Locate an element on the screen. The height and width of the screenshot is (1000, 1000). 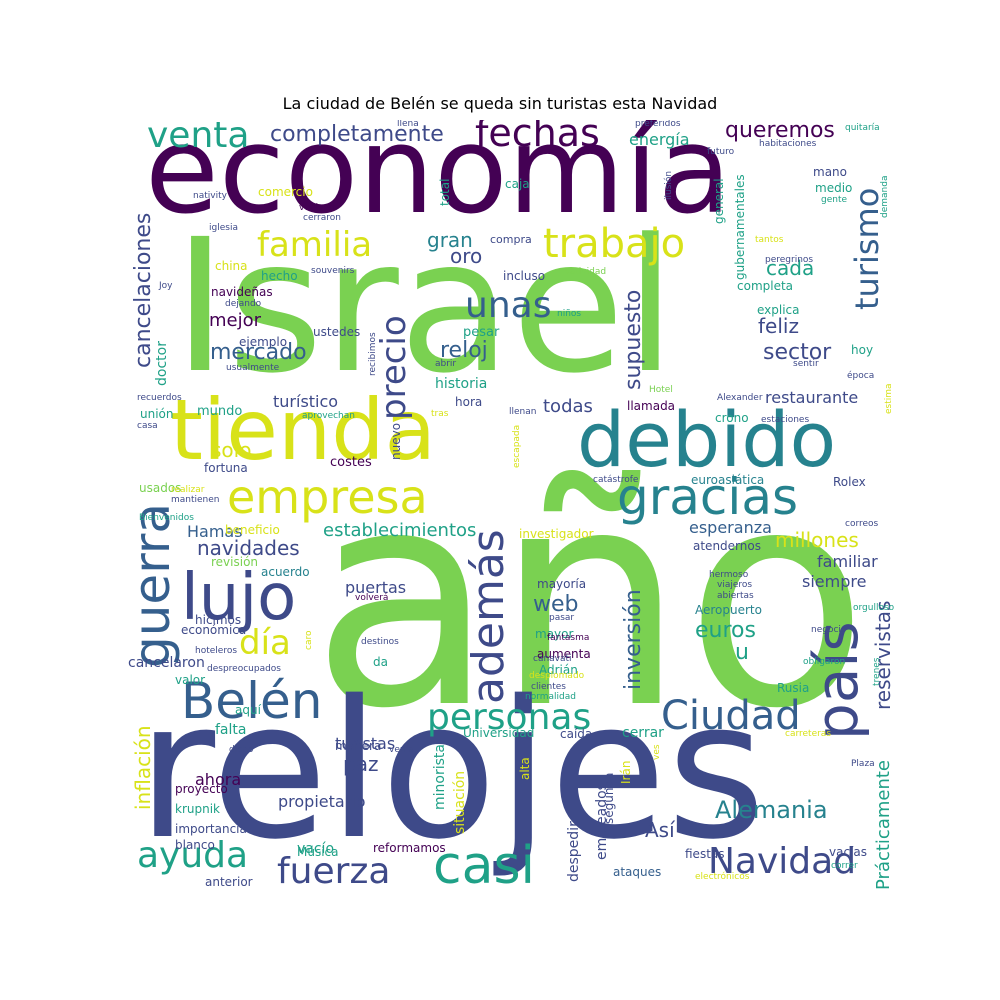
cloud-word: hoteleros is located at coordinates (216, 651).